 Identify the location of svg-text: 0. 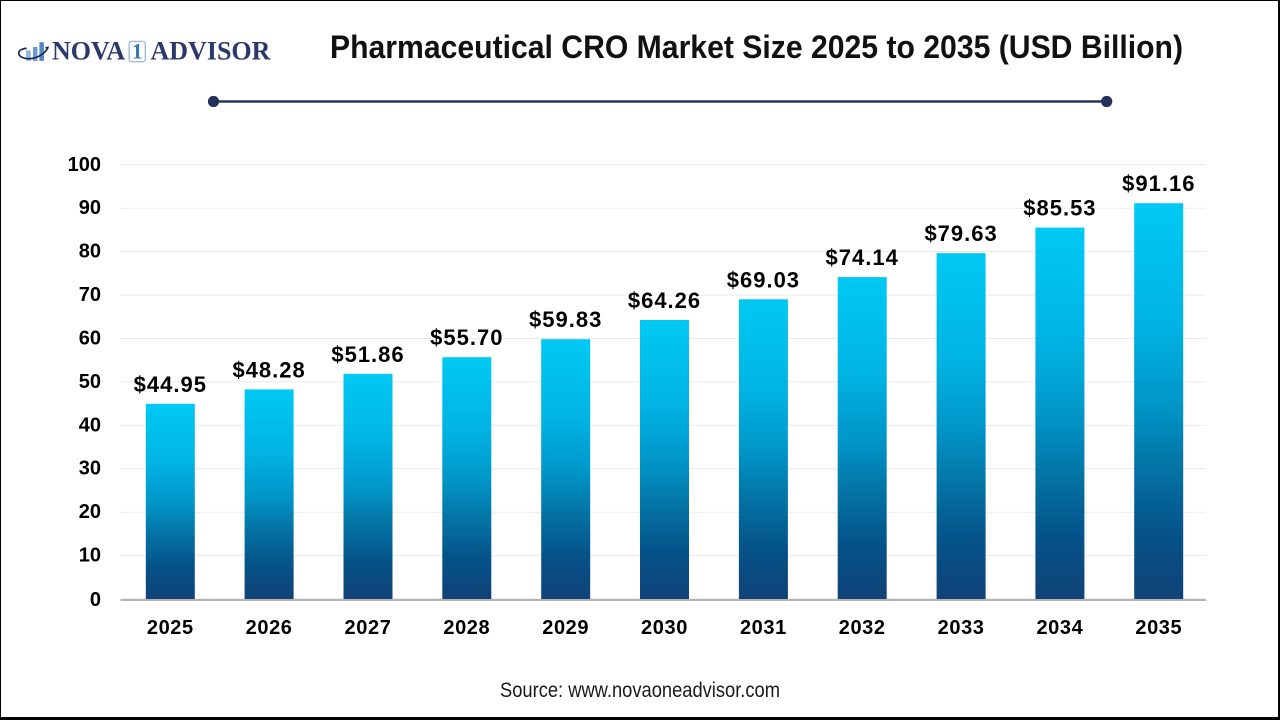
(95, 600).